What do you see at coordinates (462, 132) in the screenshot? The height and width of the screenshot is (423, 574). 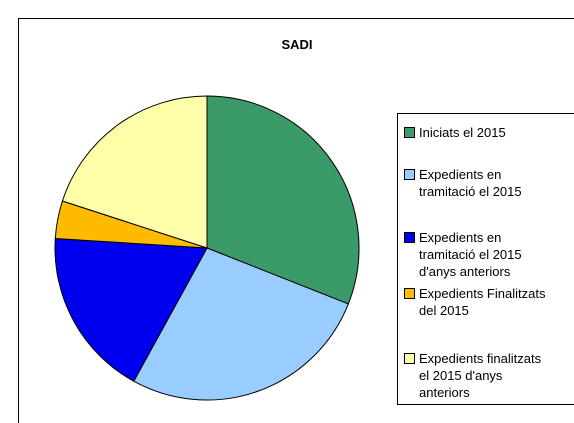 I see `legend-label: Iniciats el 2015` at bounding box center [462, 132].